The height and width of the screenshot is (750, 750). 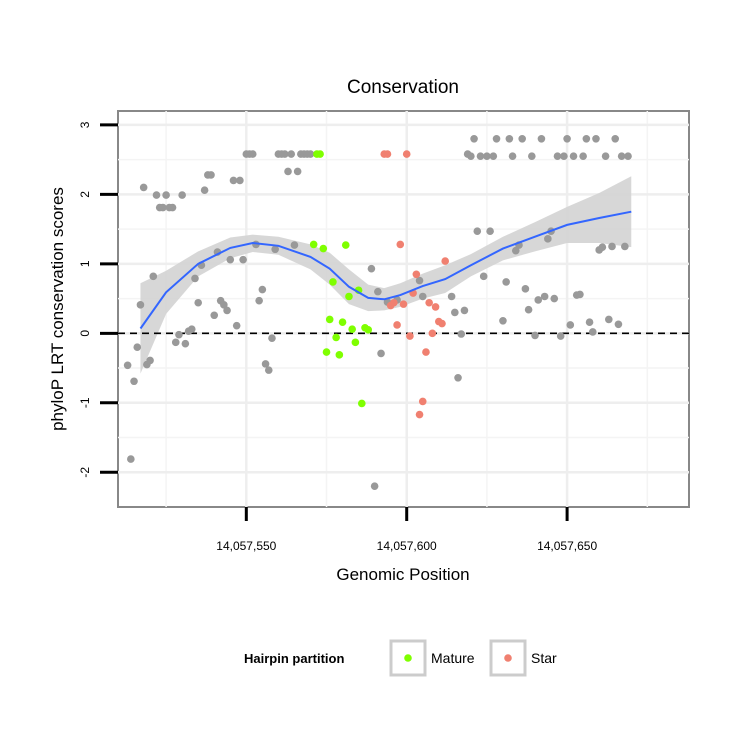 I want to click on y-tick-label: 1, so click(x=85, y=263).